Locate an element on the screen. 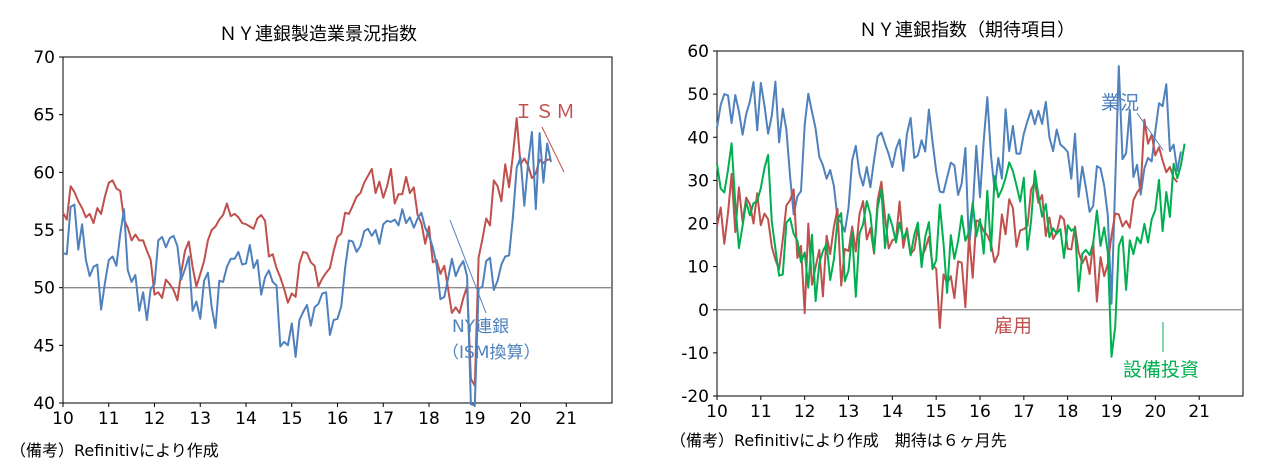  ism-label: ＩＳＭ is located at coordinates (545, 112).